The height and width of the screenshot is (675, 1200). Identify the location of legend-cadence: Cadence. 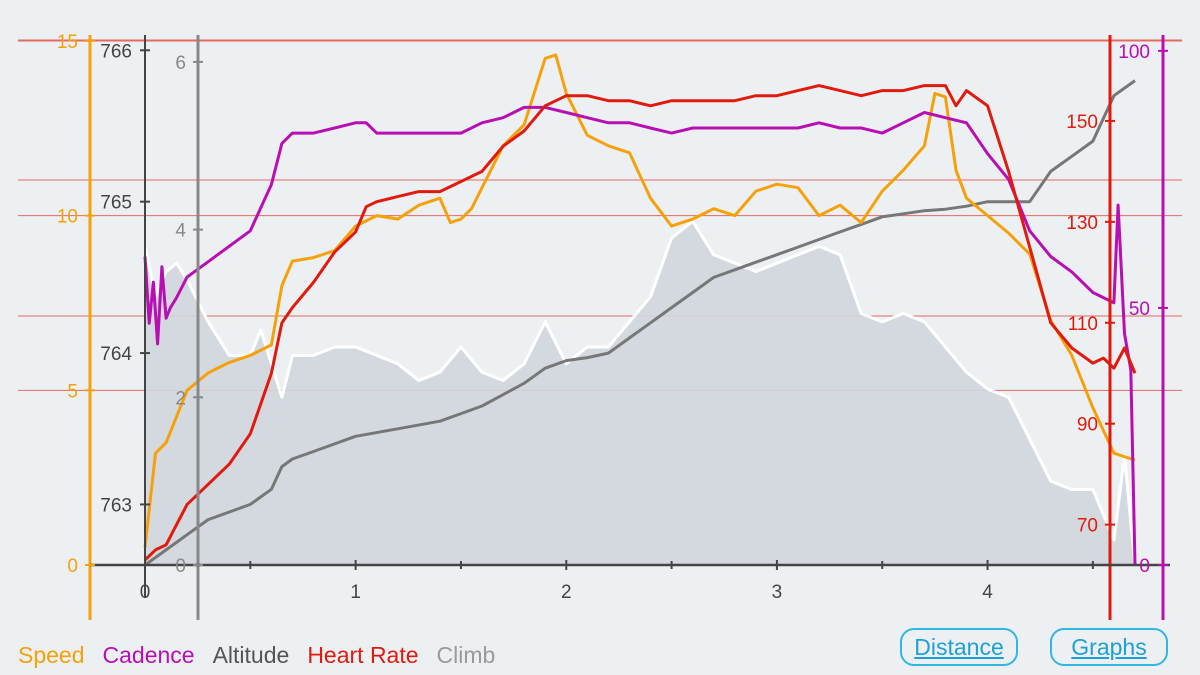
(148, 654).